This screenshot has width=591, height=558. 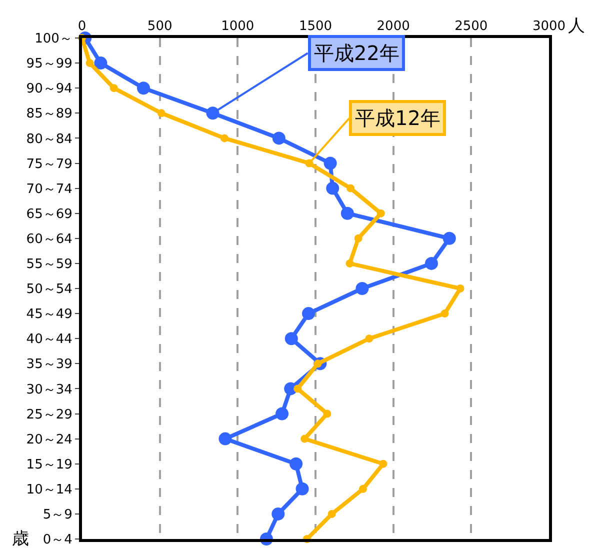 I want to click on y-tick-label: 30～34, so click(x=49, y=390).